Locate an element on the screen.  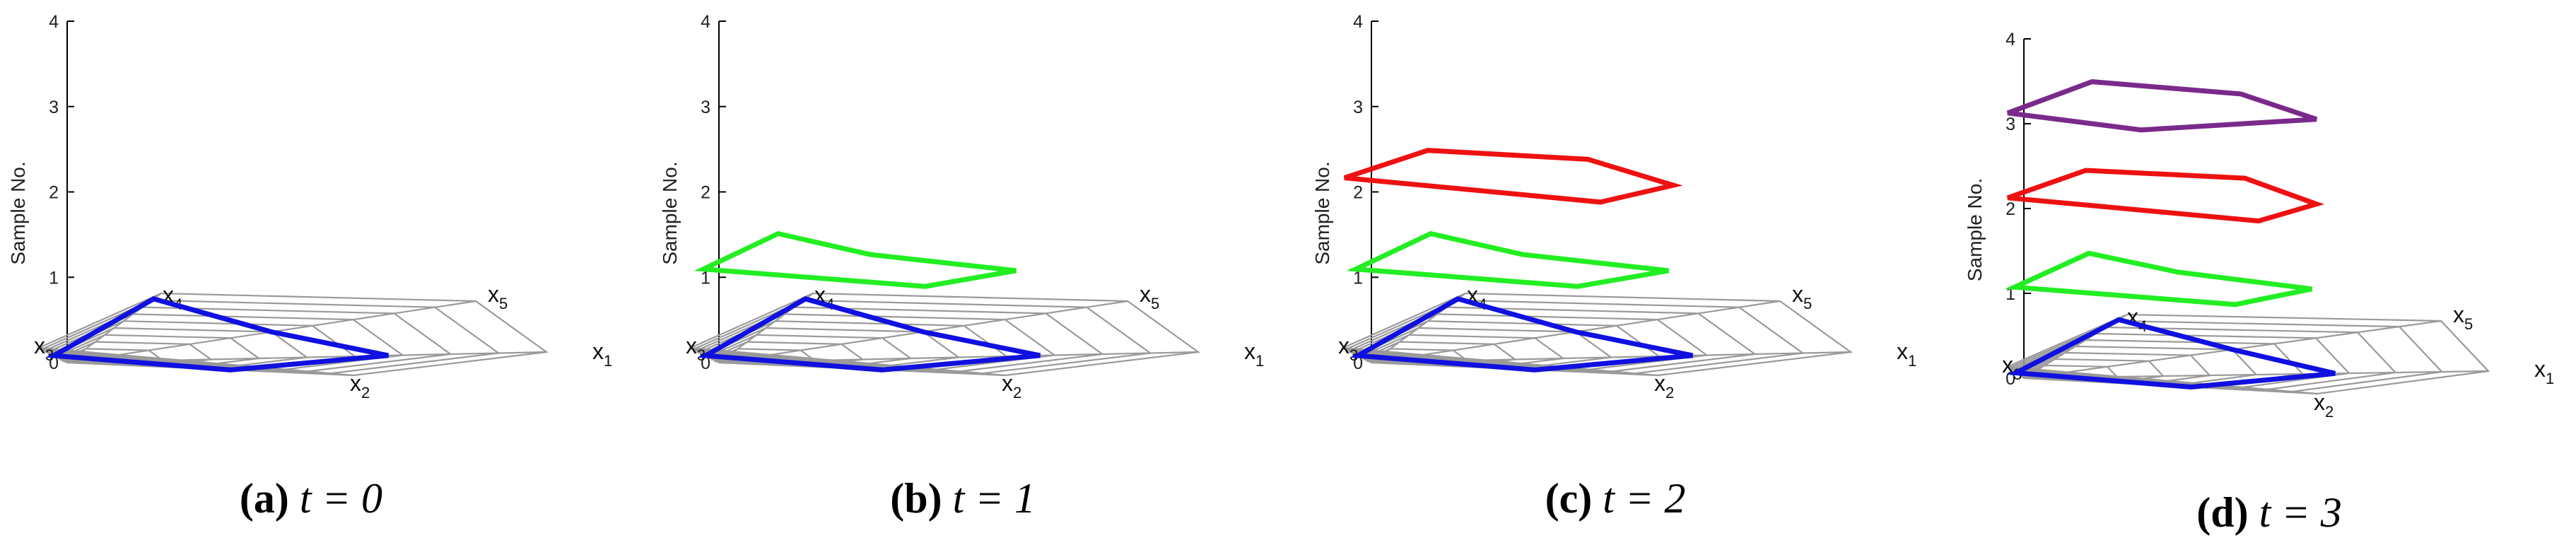
caption-text: t = 0 is located at coordinates (341, 498).